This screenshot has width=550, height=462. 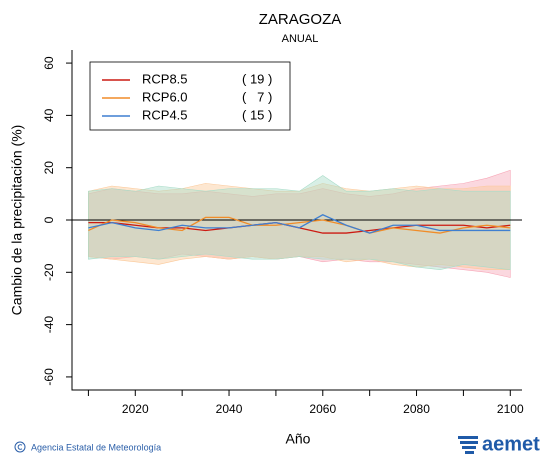 I want to click on y-tick-label: 20, so click(x=49, y=168).